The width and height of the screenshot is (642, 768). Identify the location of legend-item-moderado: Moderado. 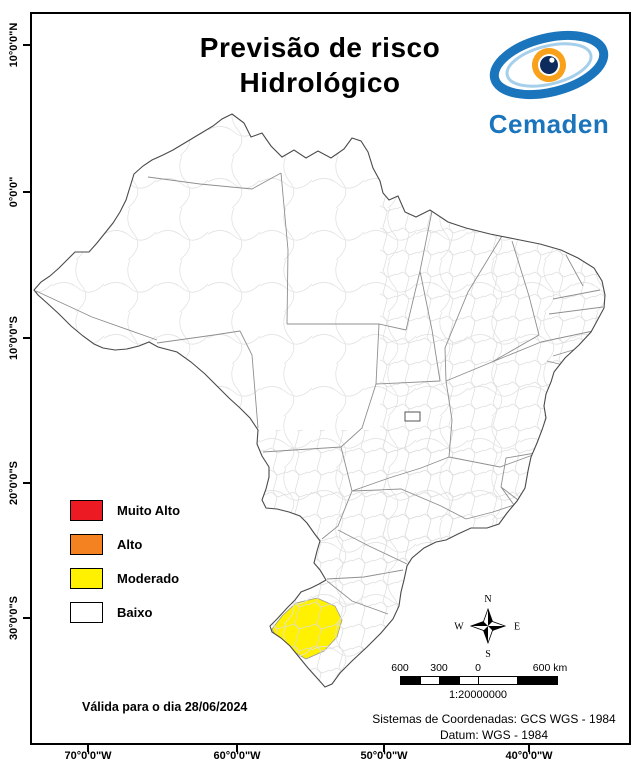
(125, 578).